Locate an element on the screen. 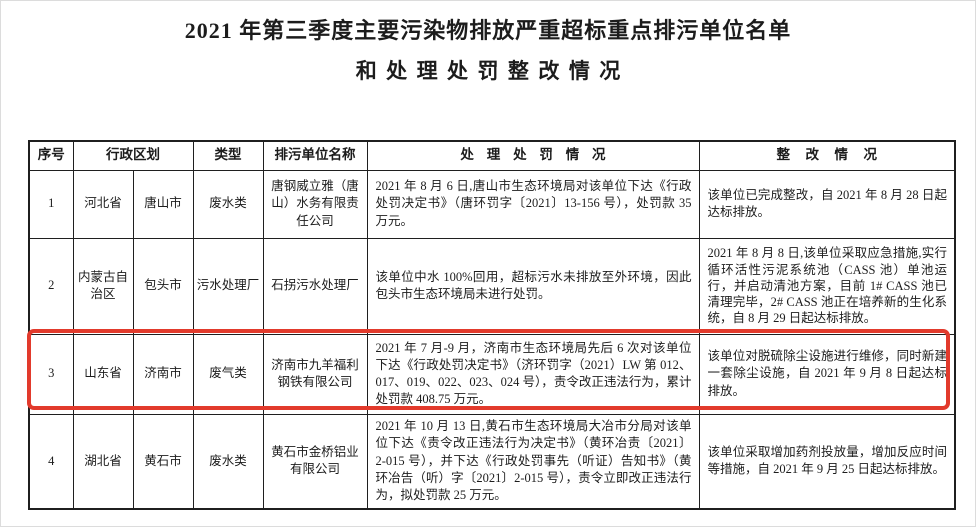 The height and width of the screenshot is (527, 976). cell-type: 废气类 is located at coordinates (228, 374).